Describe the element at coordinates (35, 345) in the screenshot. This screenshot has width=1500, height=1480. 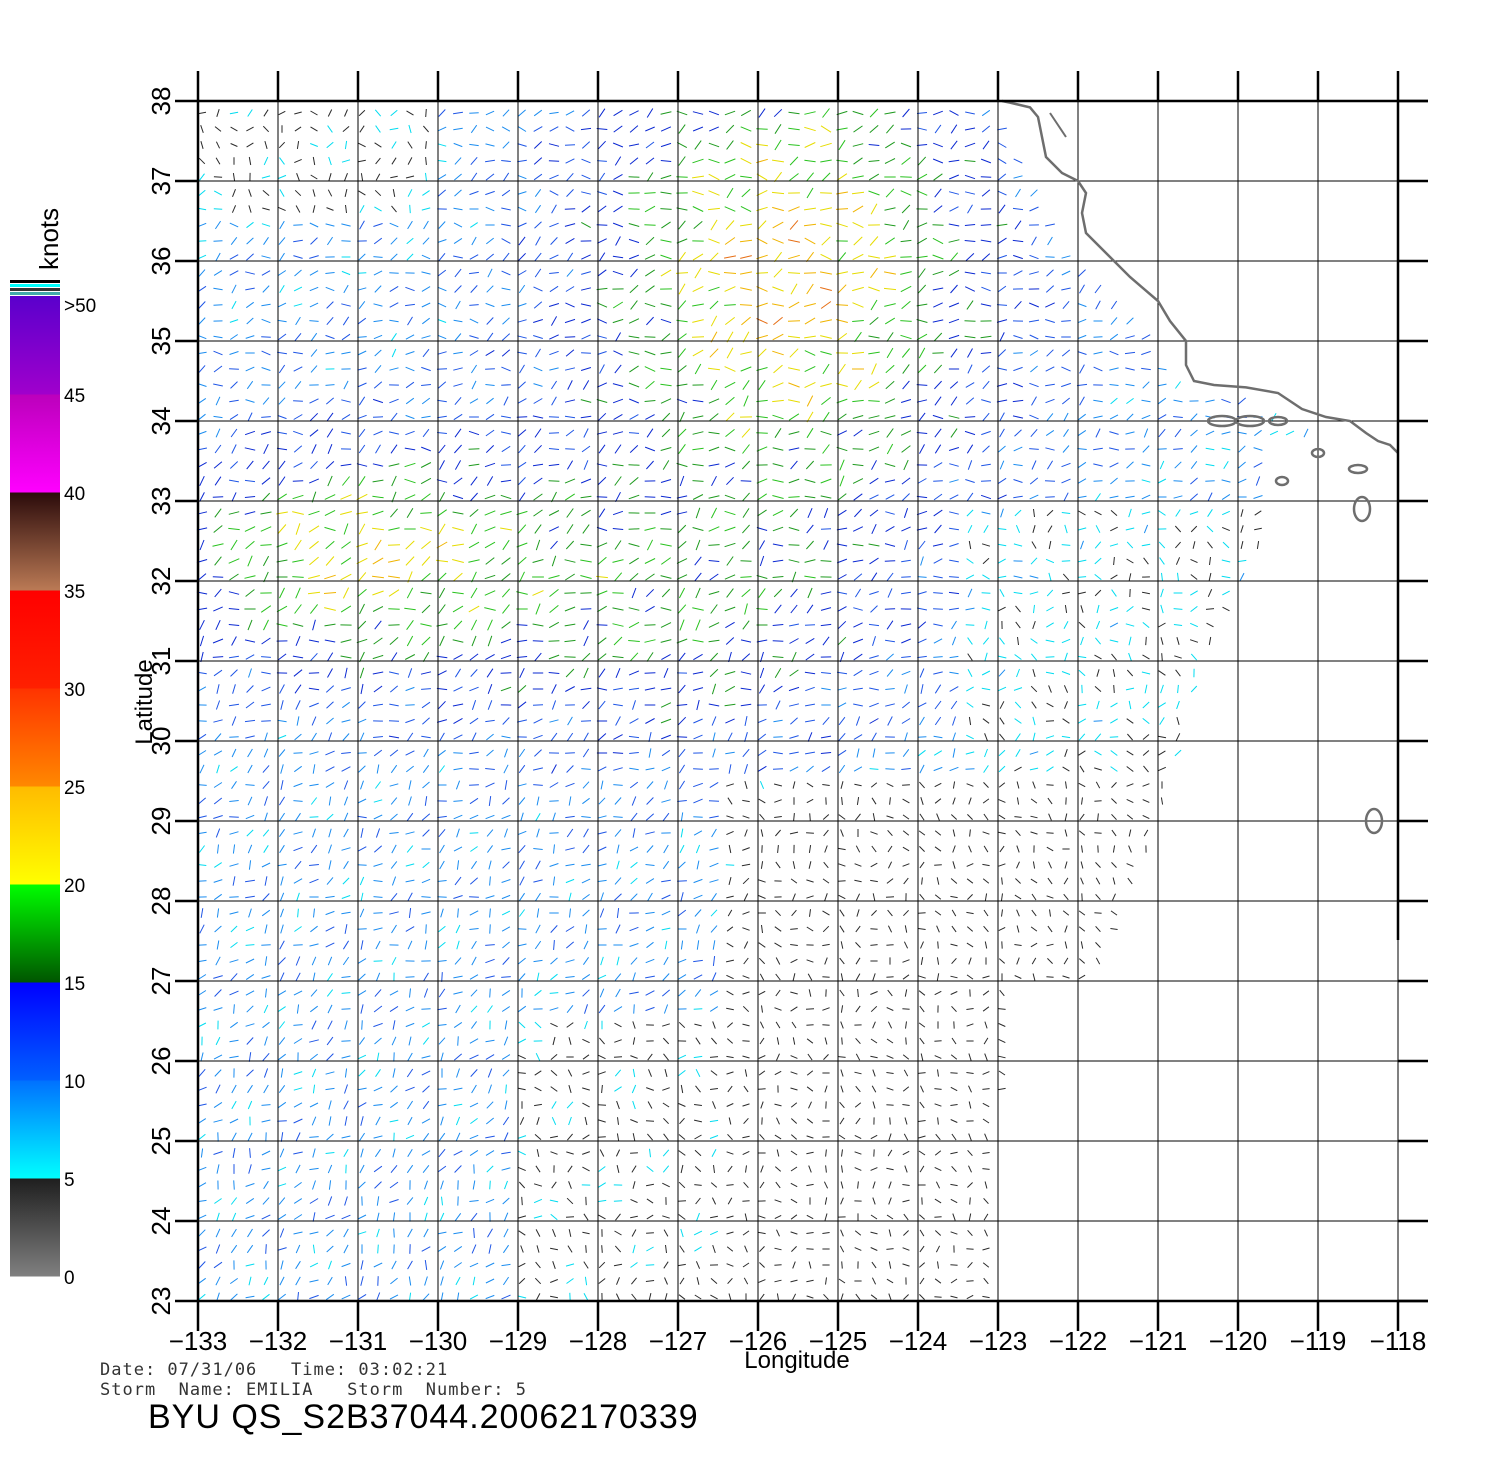
I see `colorbar-band` at that location.